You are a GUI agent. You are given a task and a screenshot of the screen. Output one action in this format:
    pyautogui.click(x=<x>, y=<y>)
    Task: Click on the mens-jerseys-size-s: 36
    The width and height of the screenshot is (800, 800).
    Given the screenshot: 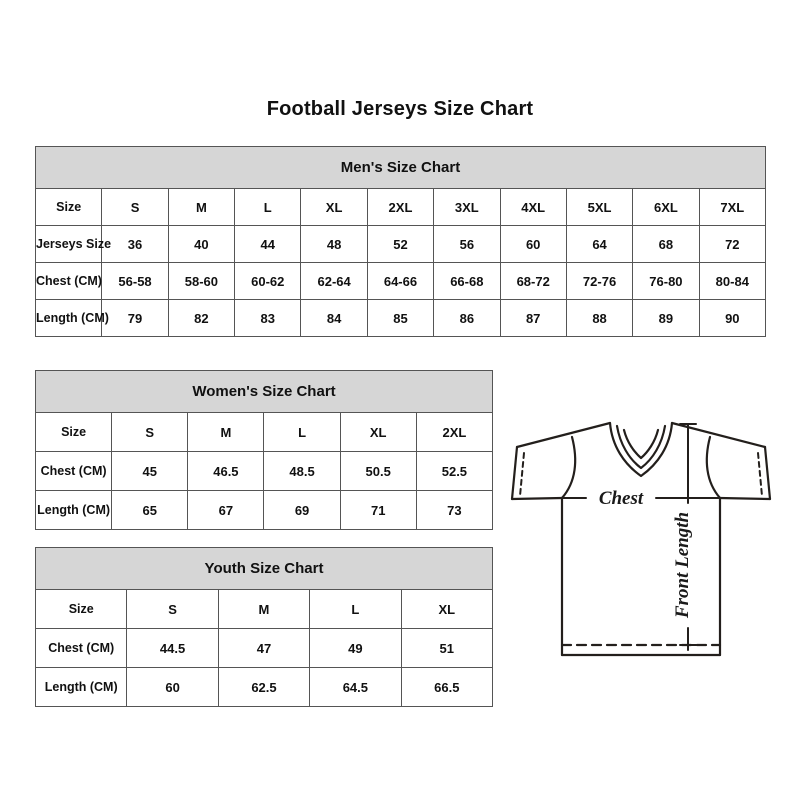 What is the action you would take?
    pyautogui.click(x=135, y=244)
    